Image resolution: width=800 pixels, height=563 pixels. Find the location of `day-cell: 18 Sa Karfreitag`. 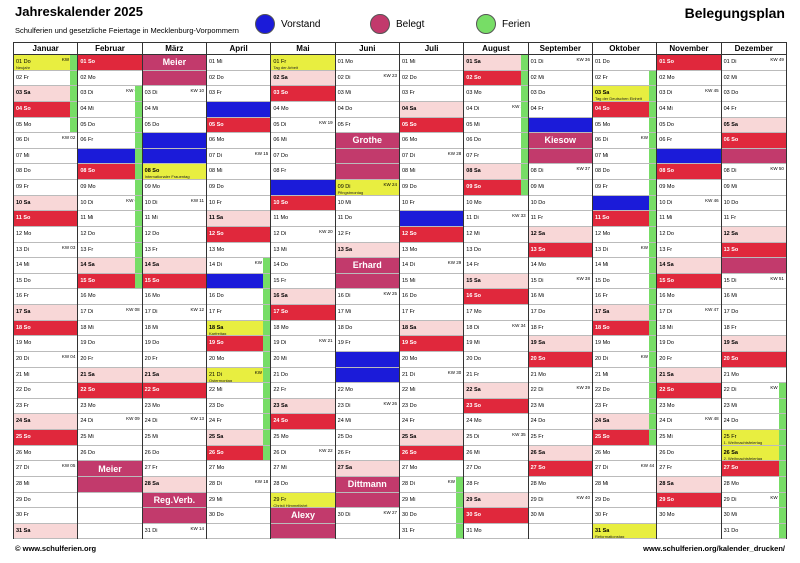

day-cell: 18 Sa Karfreitag is located at coordinates (238, 328).